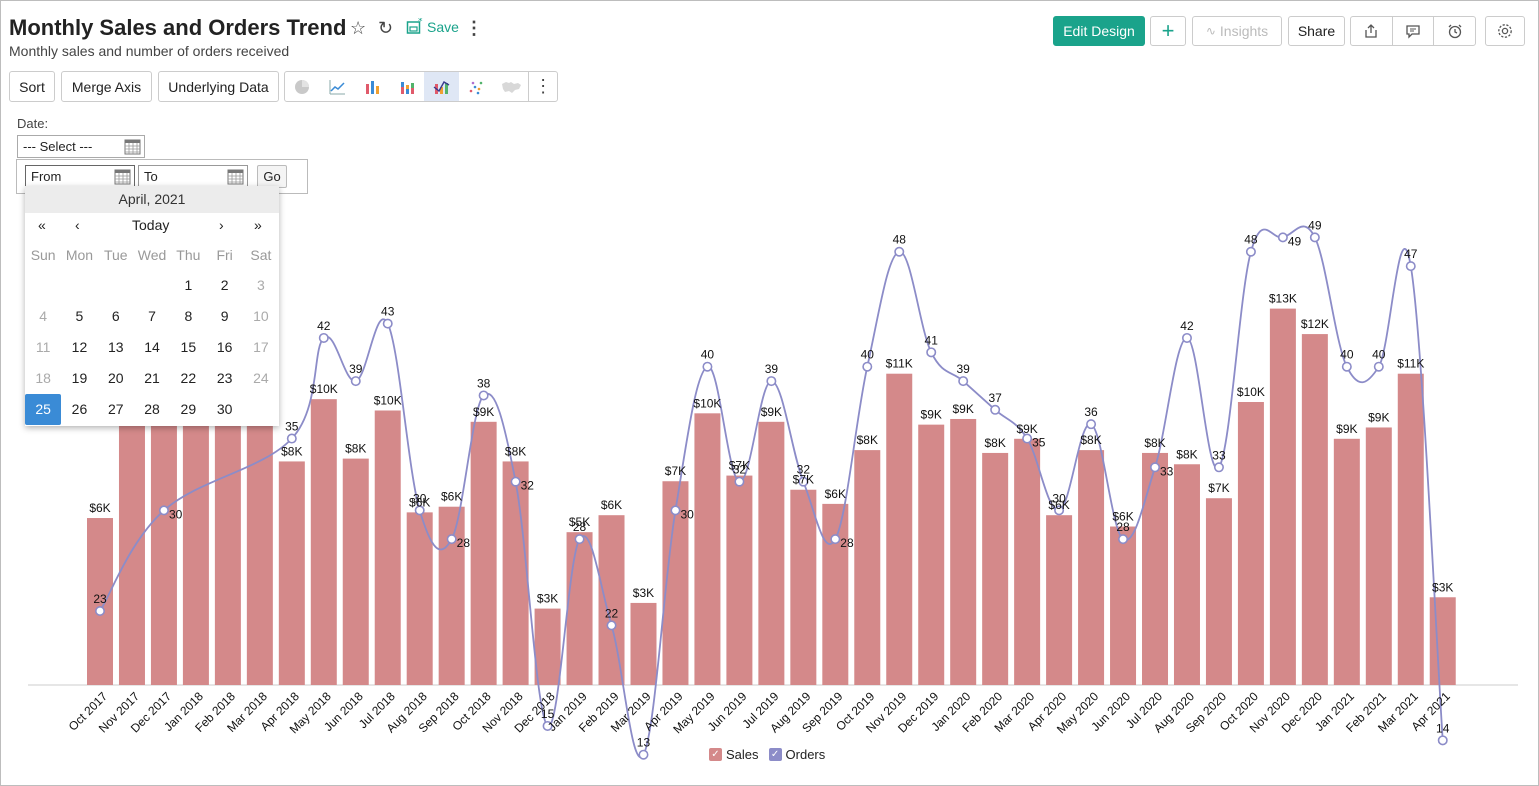 The height and width of the screenshot is (786, 1539). I want to click on calendar-day-20: 20, so click(115, 378).